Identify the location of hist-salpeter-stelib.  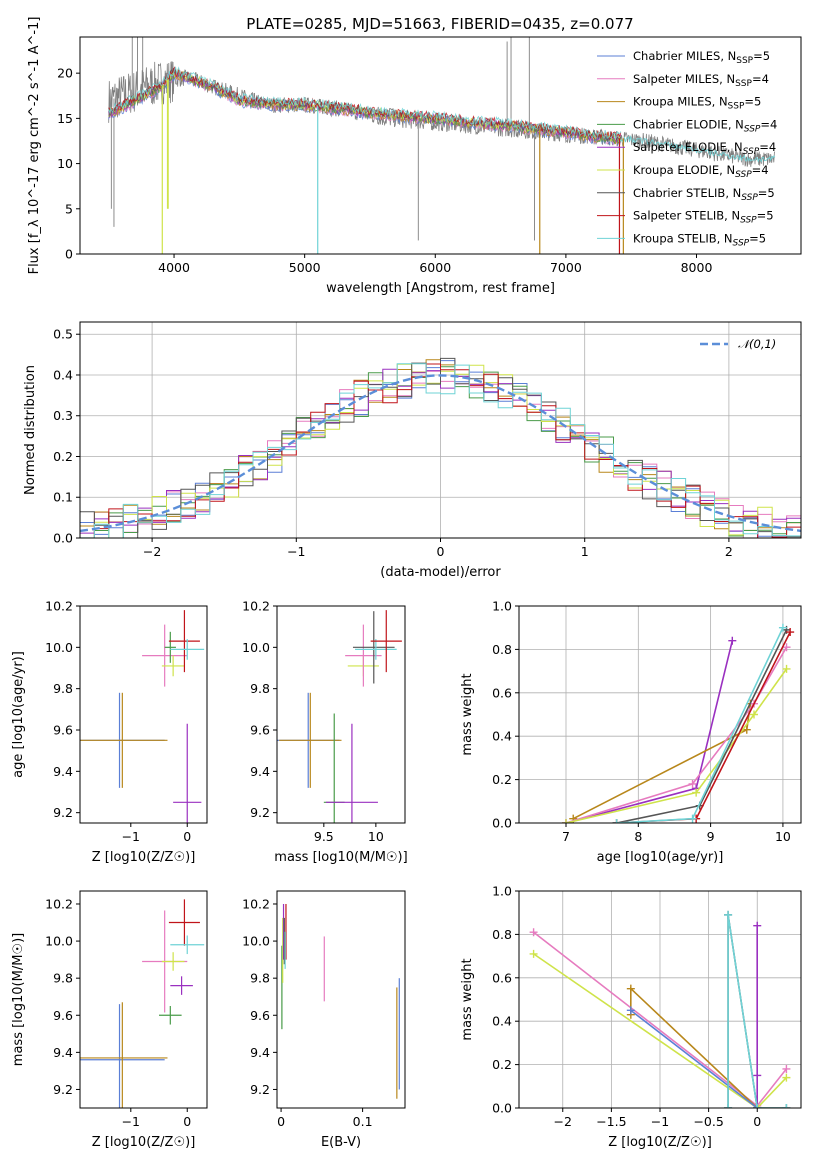
(440, 450).